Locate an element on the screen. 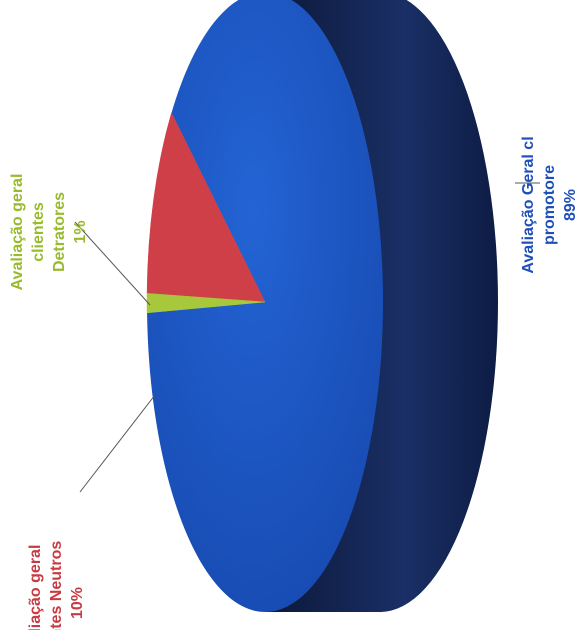  leader-line-neutros is located at coordinates (117, 443).